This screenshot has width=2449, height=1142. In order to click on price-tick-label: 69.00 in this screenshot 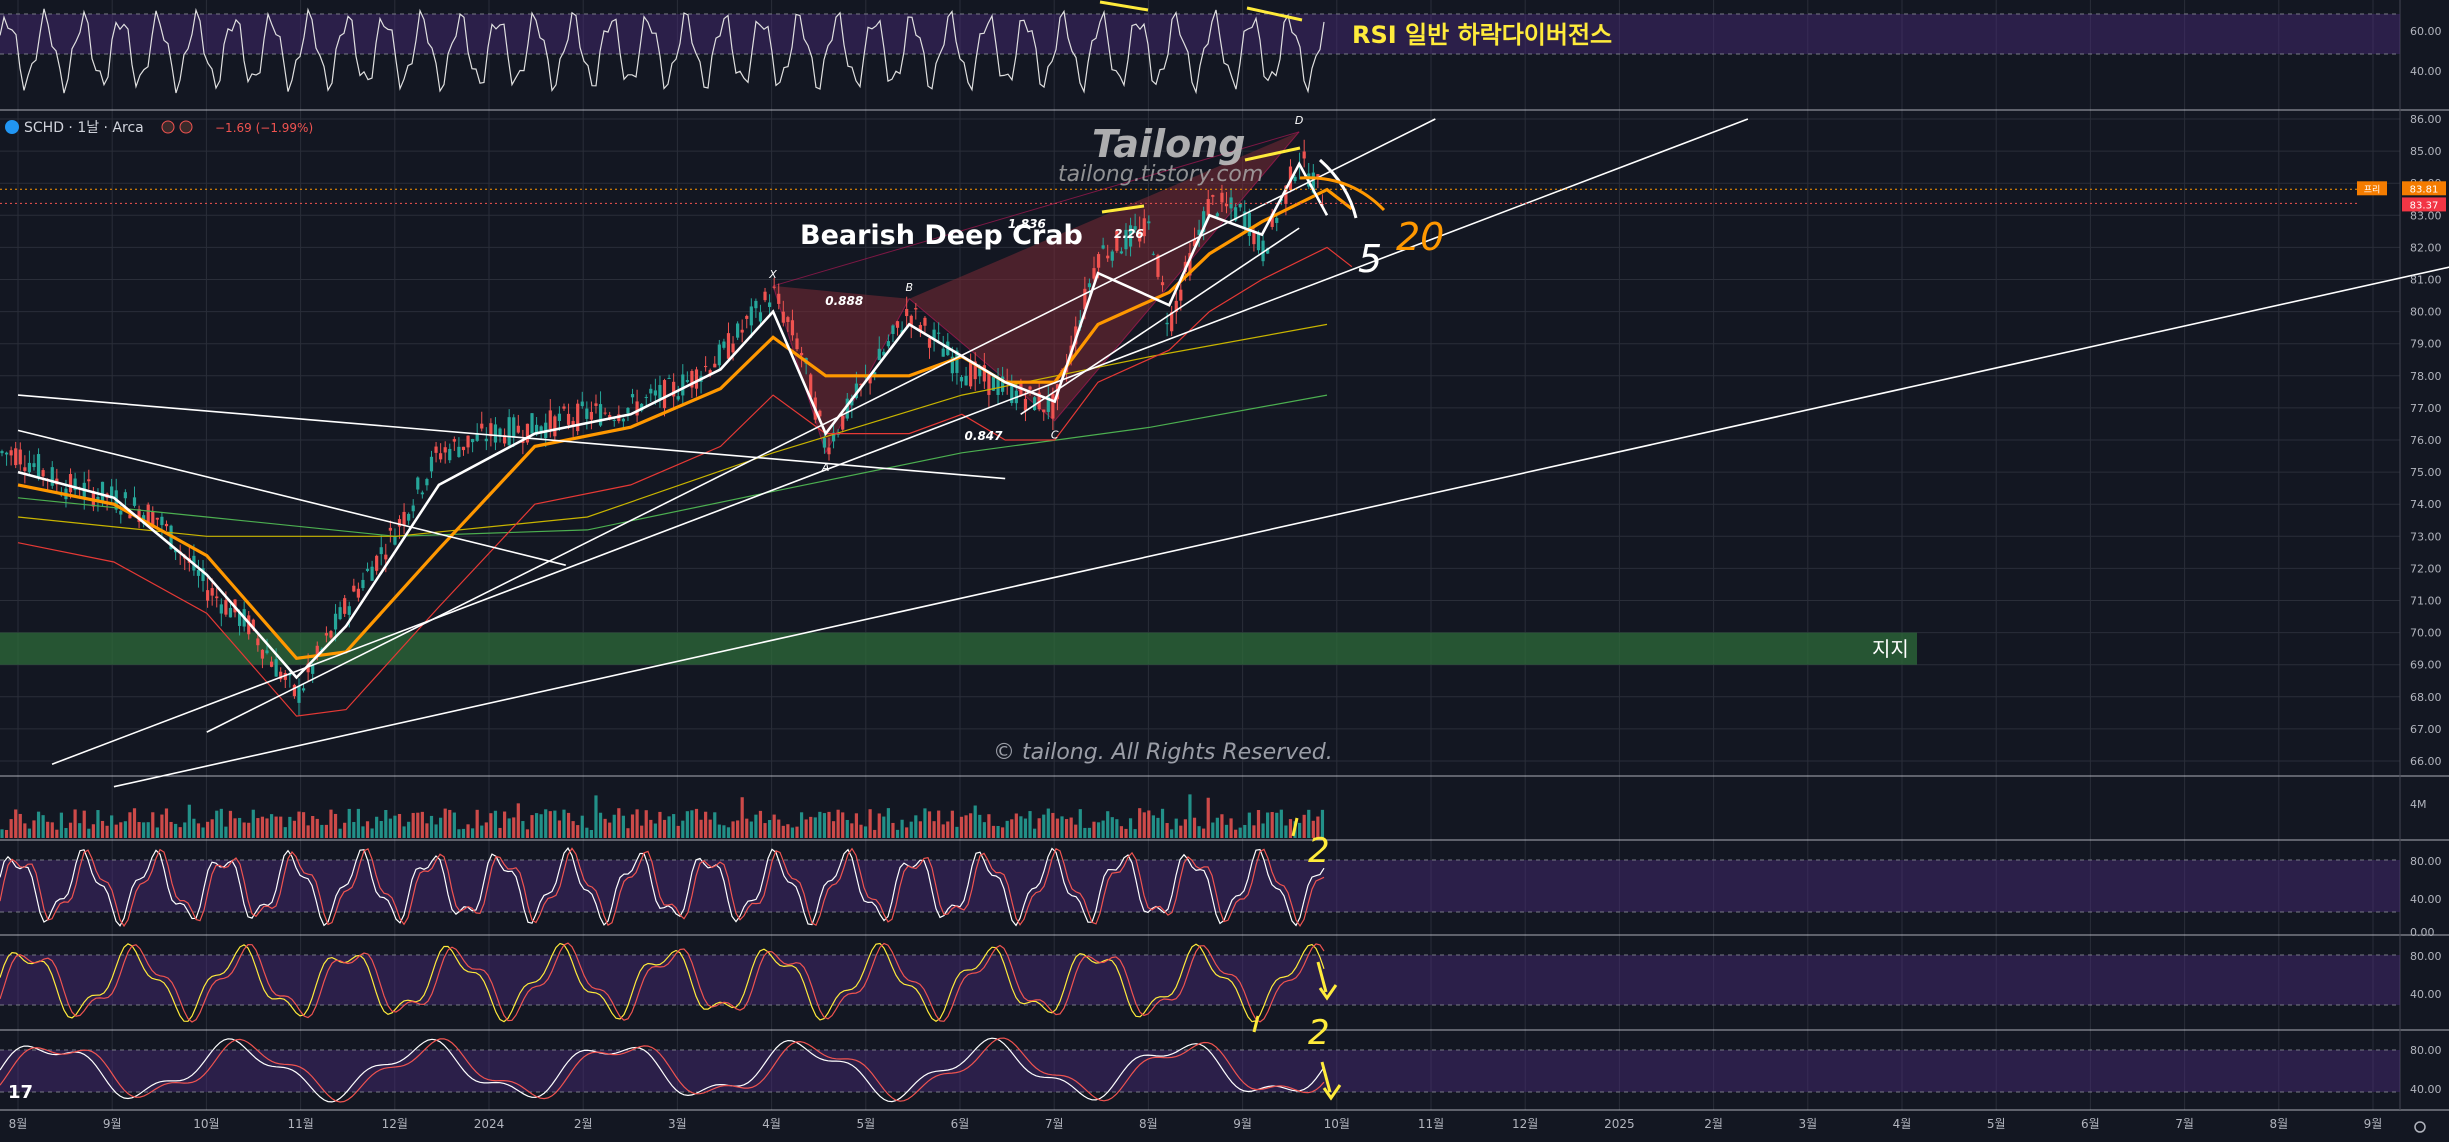, I will do `click(2426, 665)`.